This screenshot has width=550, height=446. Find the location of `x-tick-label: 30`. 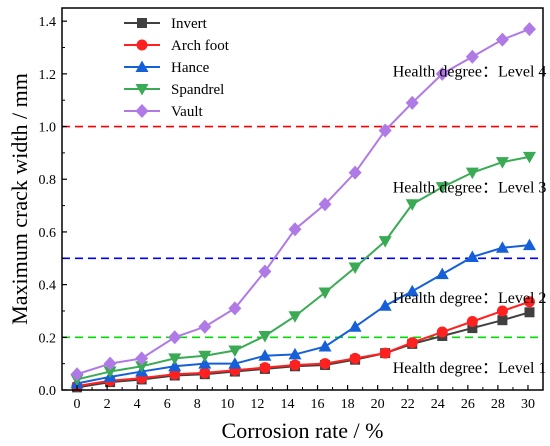

x-tick-label: 30 is located at coordinates (528, 404).